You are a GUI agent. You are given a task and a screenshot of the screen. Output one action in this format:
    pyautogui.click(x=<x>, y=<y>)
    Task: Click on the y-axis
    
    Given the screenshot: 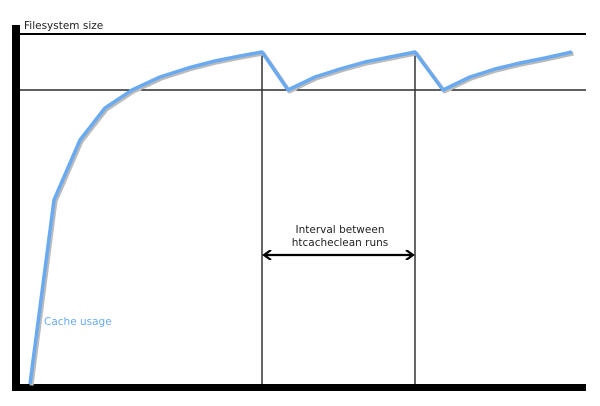 What is the action you would take?
    pyautogui.click(x=16, y=208)
    